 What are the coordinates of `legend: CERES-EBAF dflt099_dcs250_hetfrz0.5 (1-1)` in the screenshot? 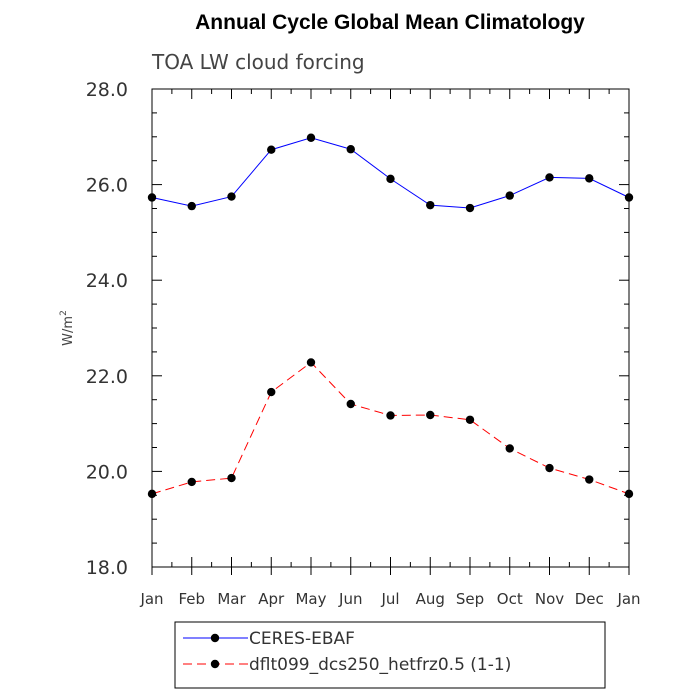 It's located at (390, 655).